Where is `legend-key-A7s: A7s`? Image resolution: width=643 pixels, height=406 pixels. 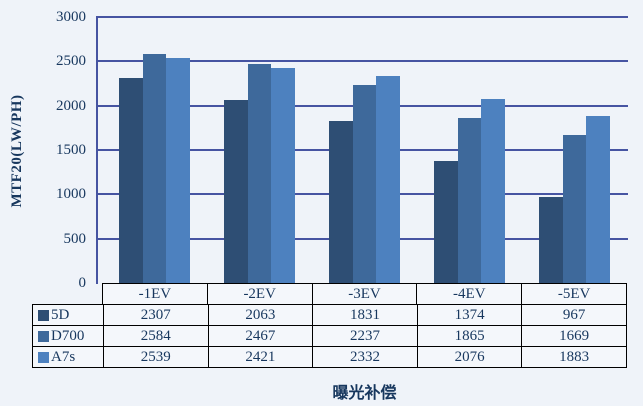
legend-key-A7s: A7s is located at coordinates (68, 357).